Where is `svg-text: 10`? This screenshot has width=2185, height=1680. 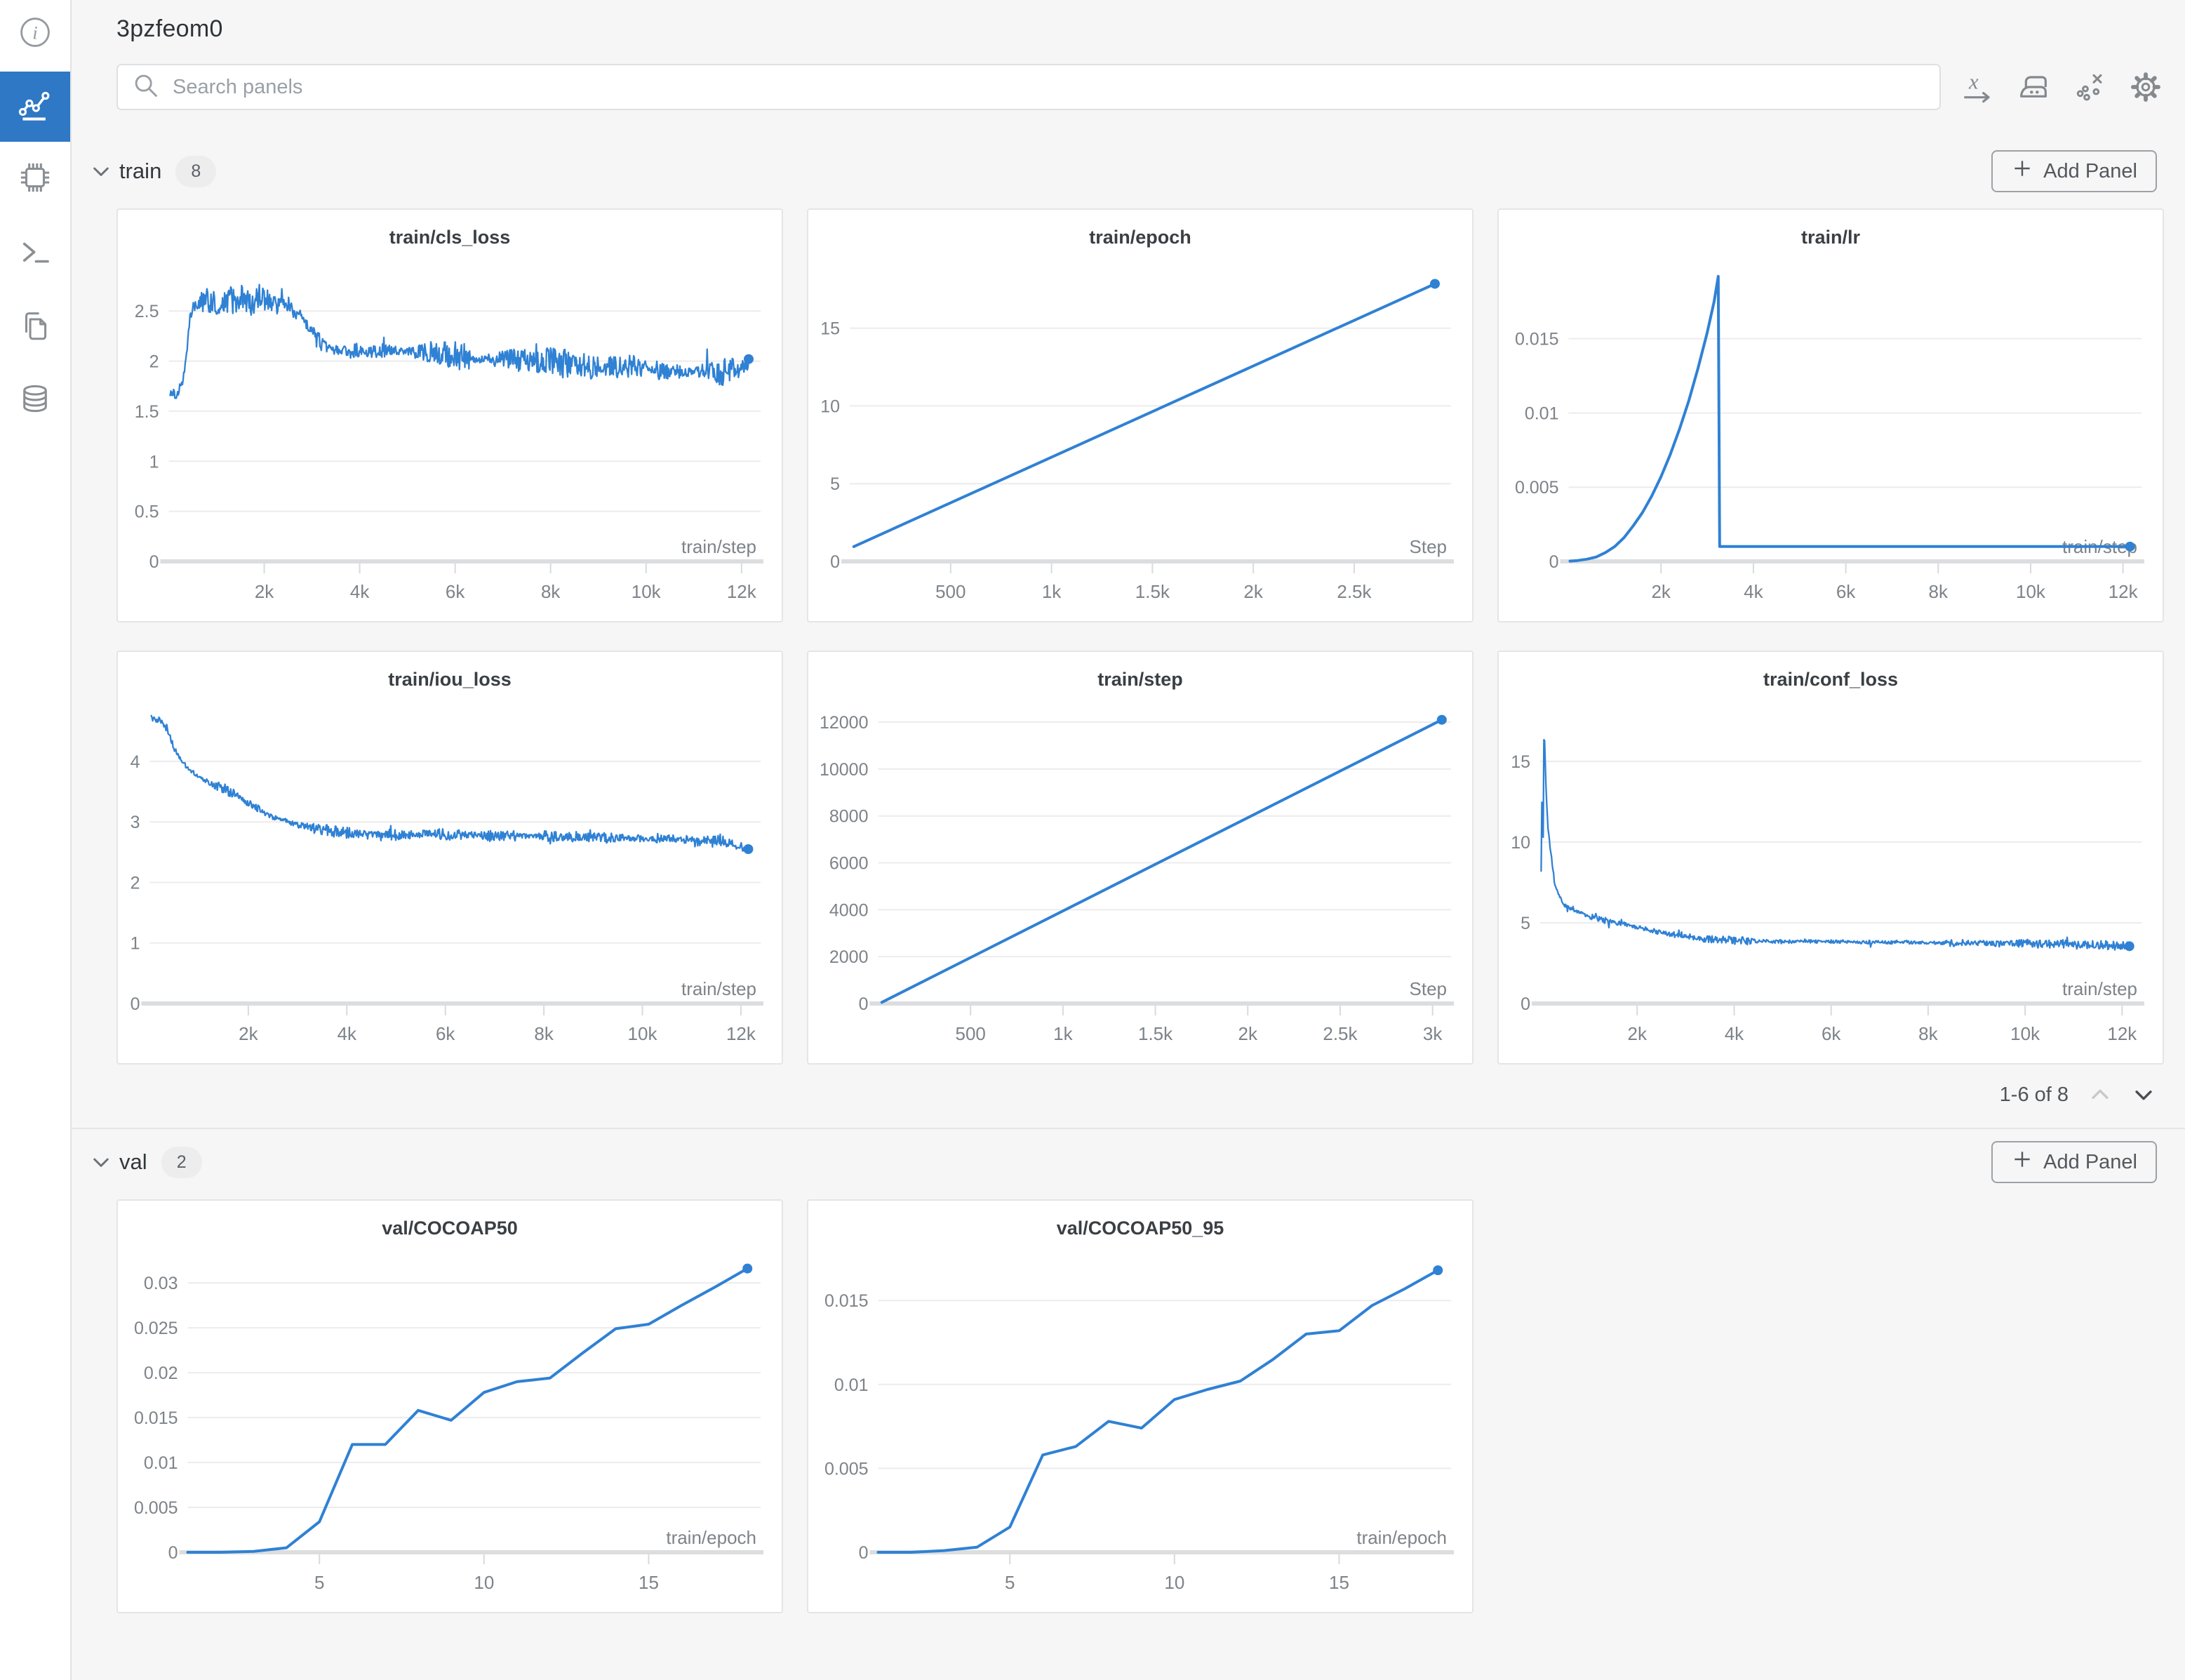
svg-text: 10 is located at coordinates (484, 1582).